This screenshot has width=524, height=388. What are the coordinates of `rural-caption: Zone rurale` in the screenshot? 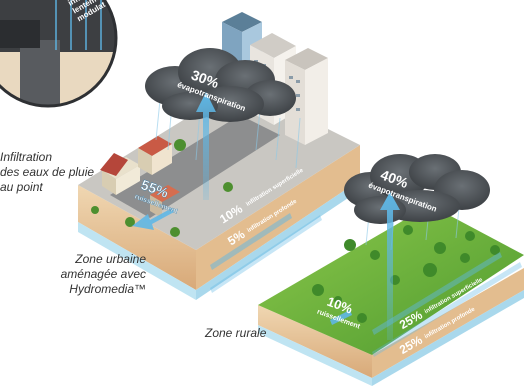 It's located at (236, 333).